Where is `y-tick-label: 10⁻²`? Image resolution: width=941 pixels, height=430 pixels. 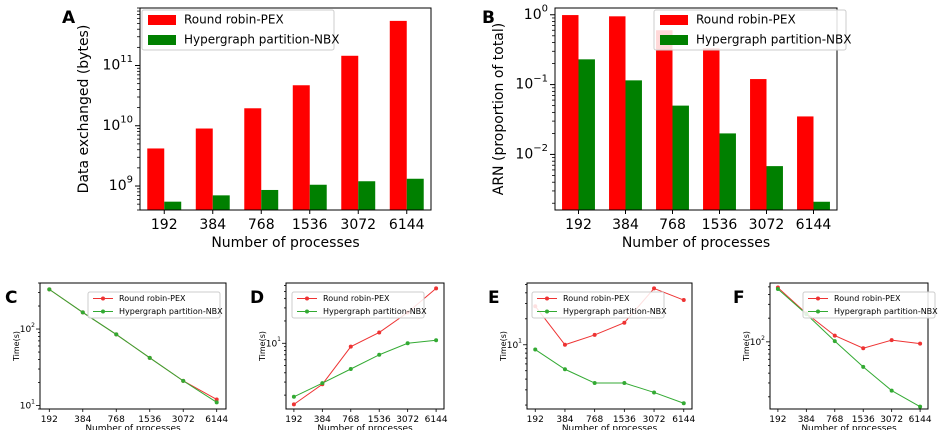 y-tick-label: 10⁻² is located at coordinates (531, 152).